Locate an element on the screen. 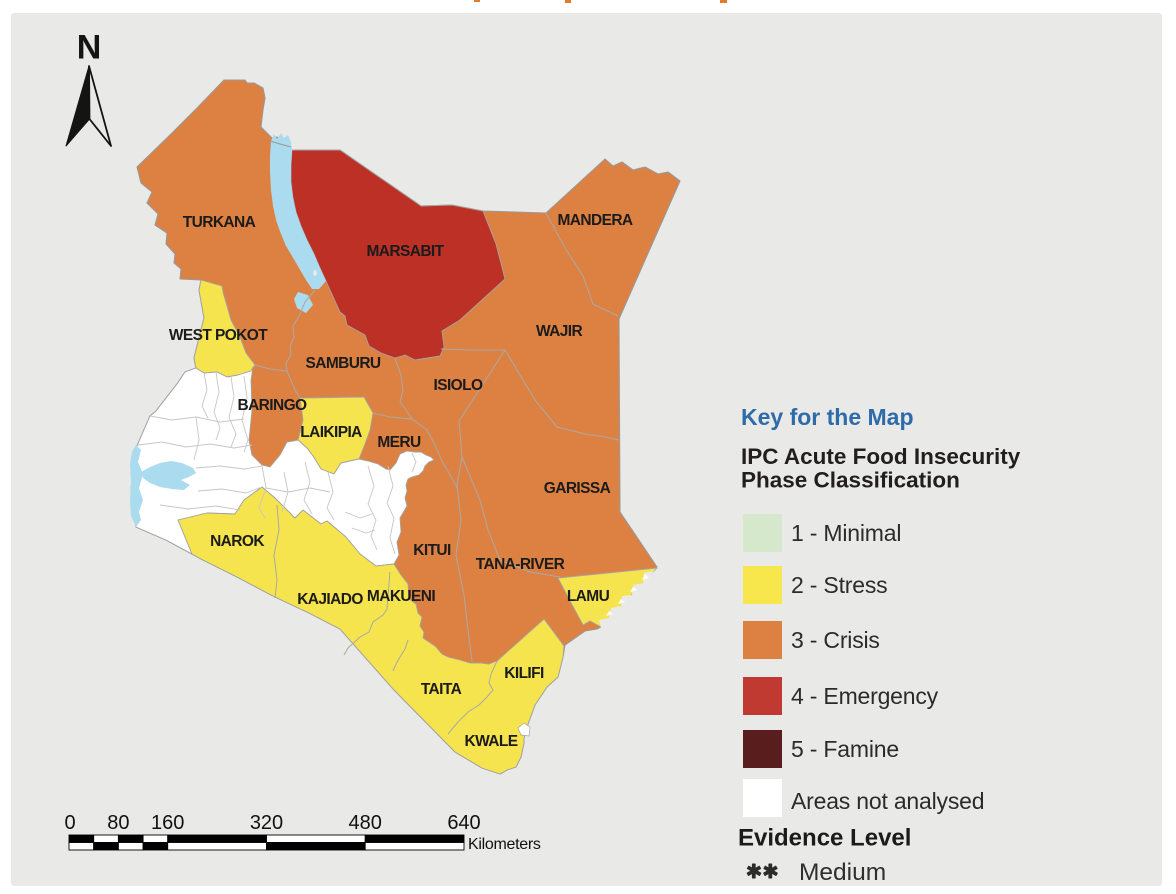 The height and width of the screenshot is (894, 1176). svg-text: MAKUENI is located at coordinates (401, 596).